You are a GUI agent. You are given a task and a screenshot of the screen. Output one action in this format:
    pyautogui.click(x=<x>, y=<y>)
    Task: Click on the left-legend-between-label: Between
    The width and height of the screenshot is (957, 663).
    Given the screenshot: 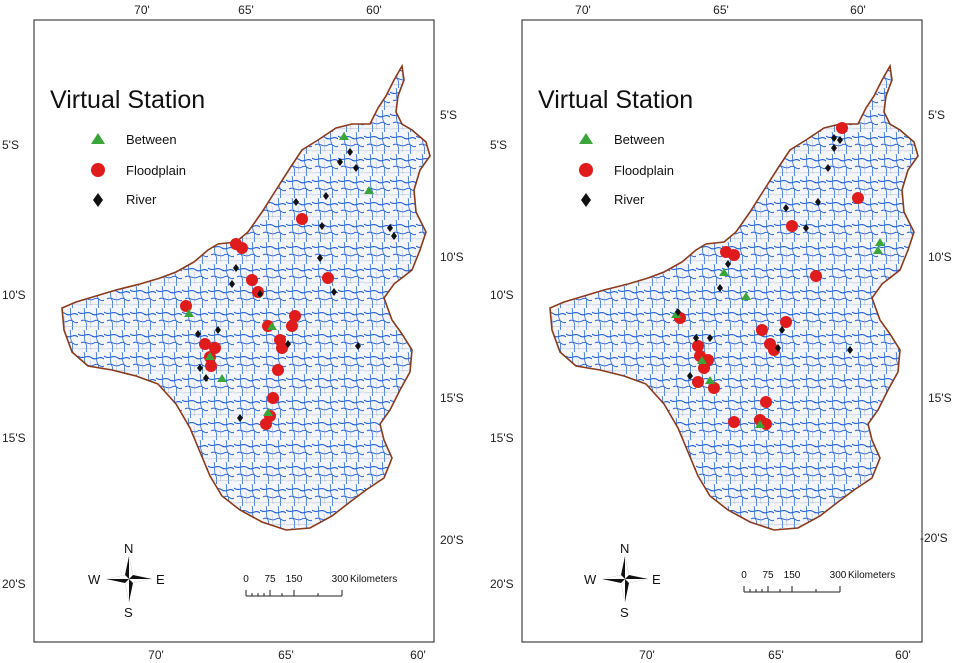 What is the action you would take?
    pyautogui.click(x=151, y=139)
    